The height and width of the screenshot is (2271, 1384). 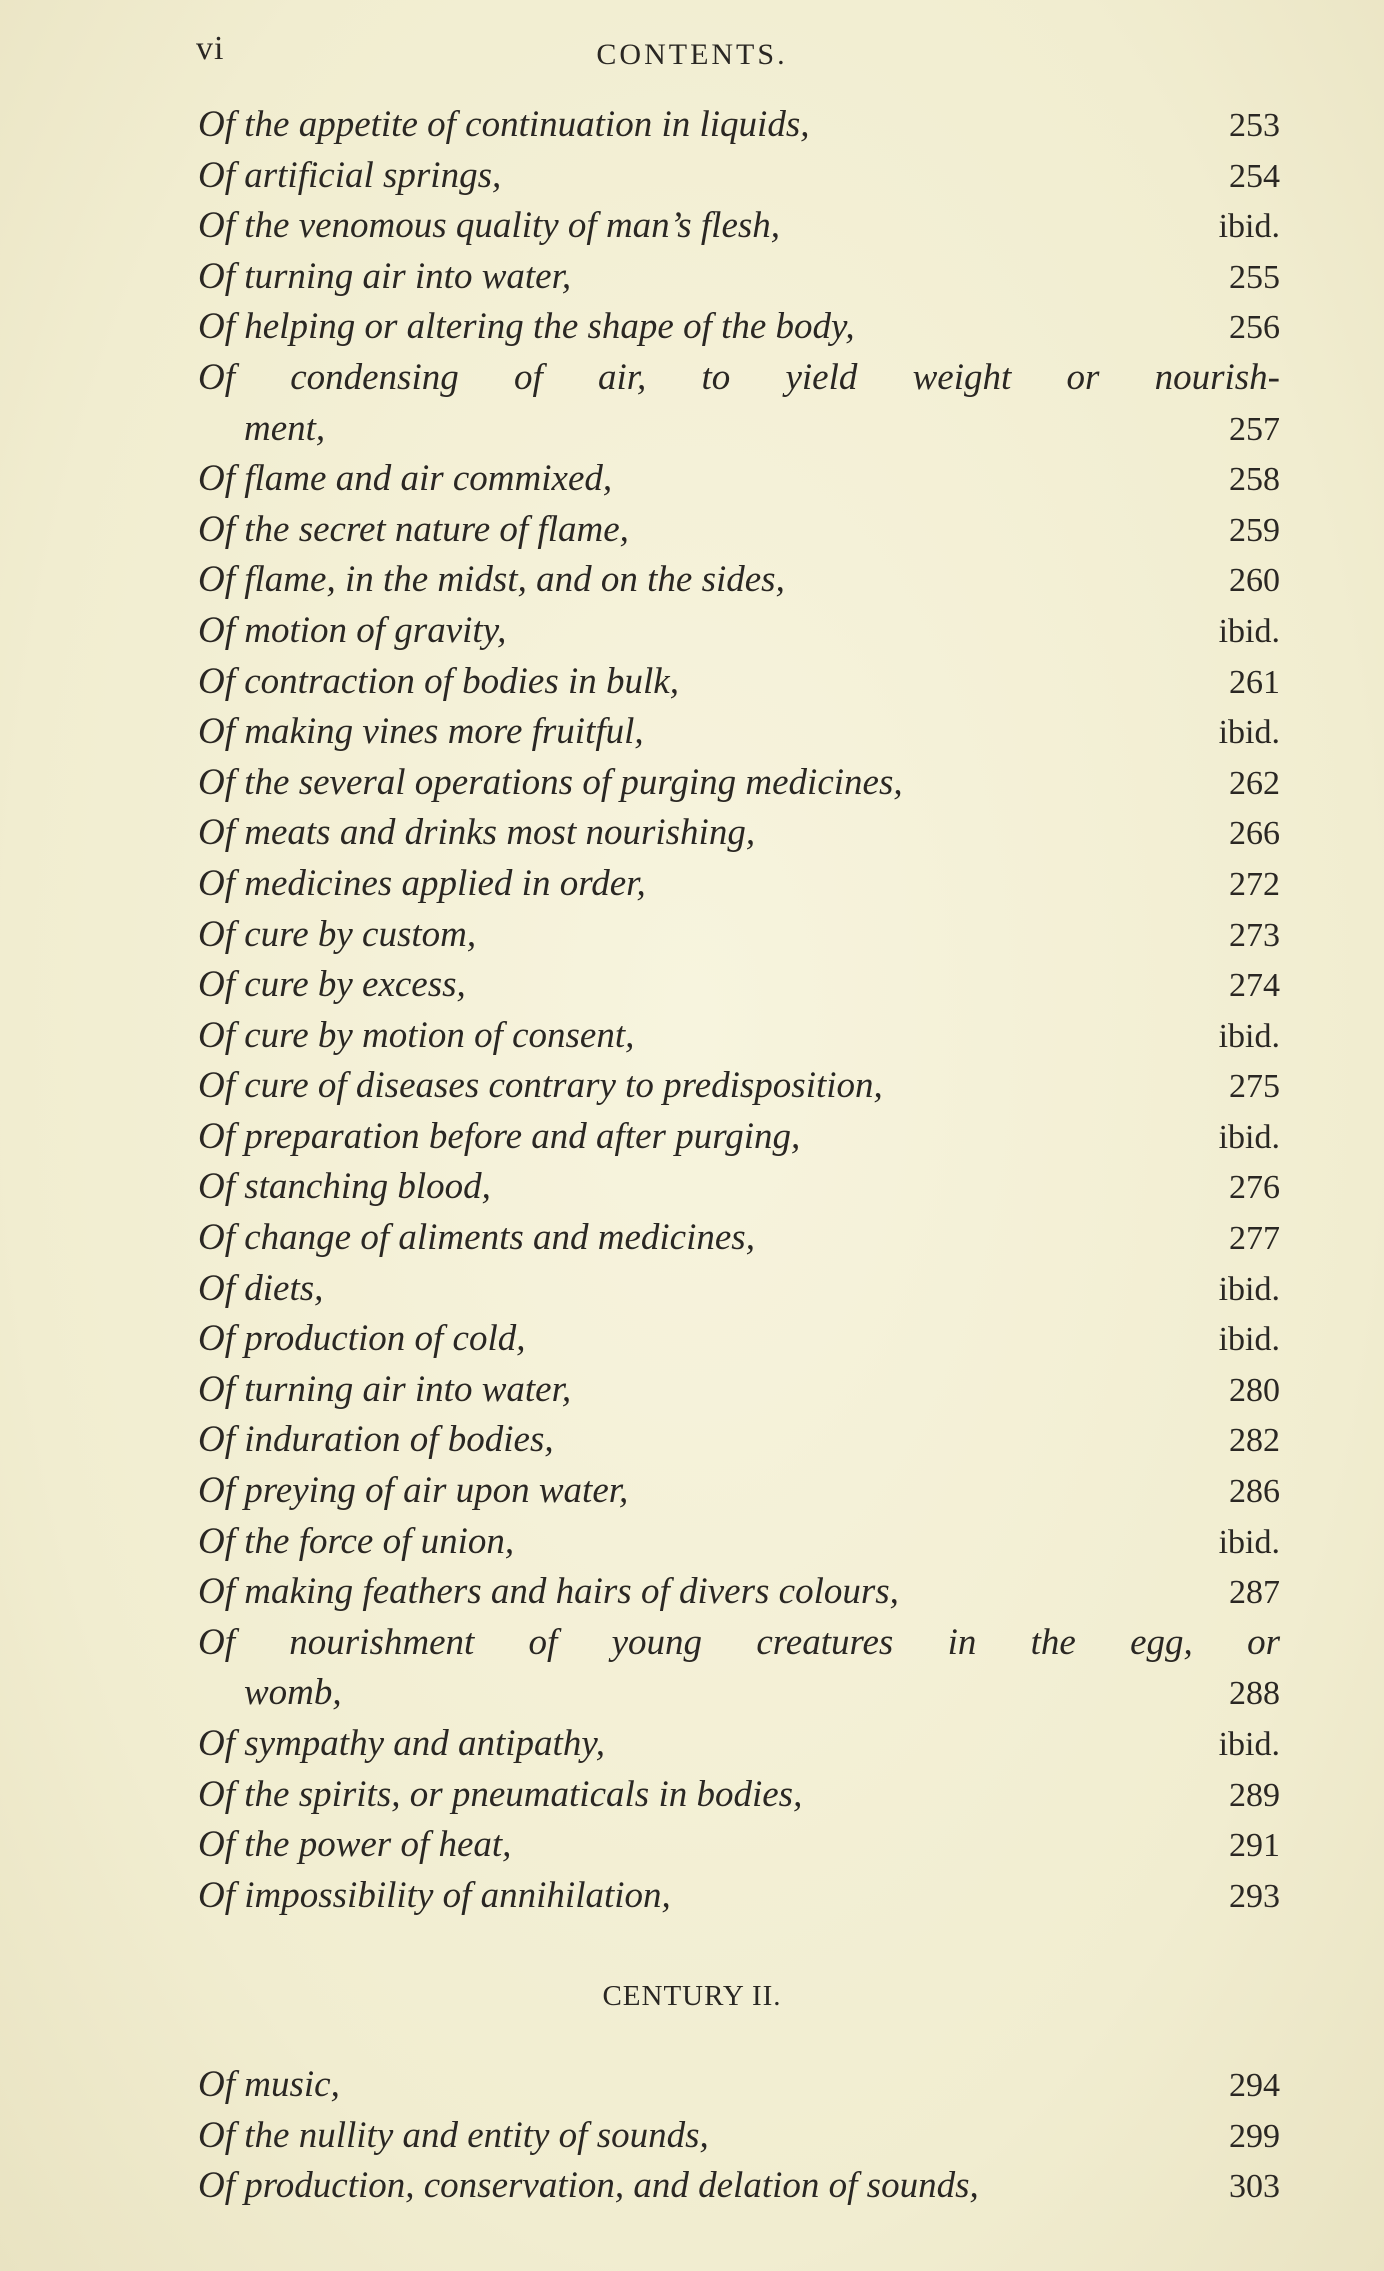 I want to click on contents-entry: Of change of aliments and medicines, 277, so click(x=739, y=1238).